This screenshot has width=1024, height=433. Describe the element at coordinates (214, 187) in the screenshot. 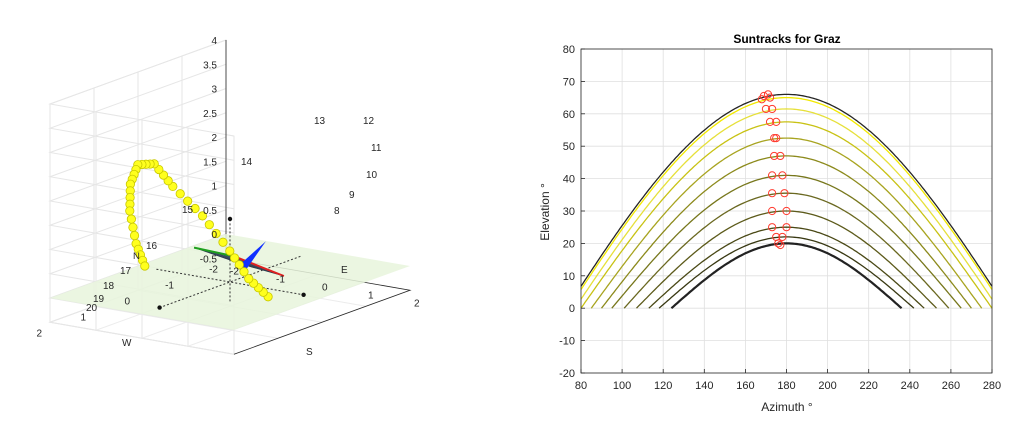

I see `z-tick-label: 1` at that location.